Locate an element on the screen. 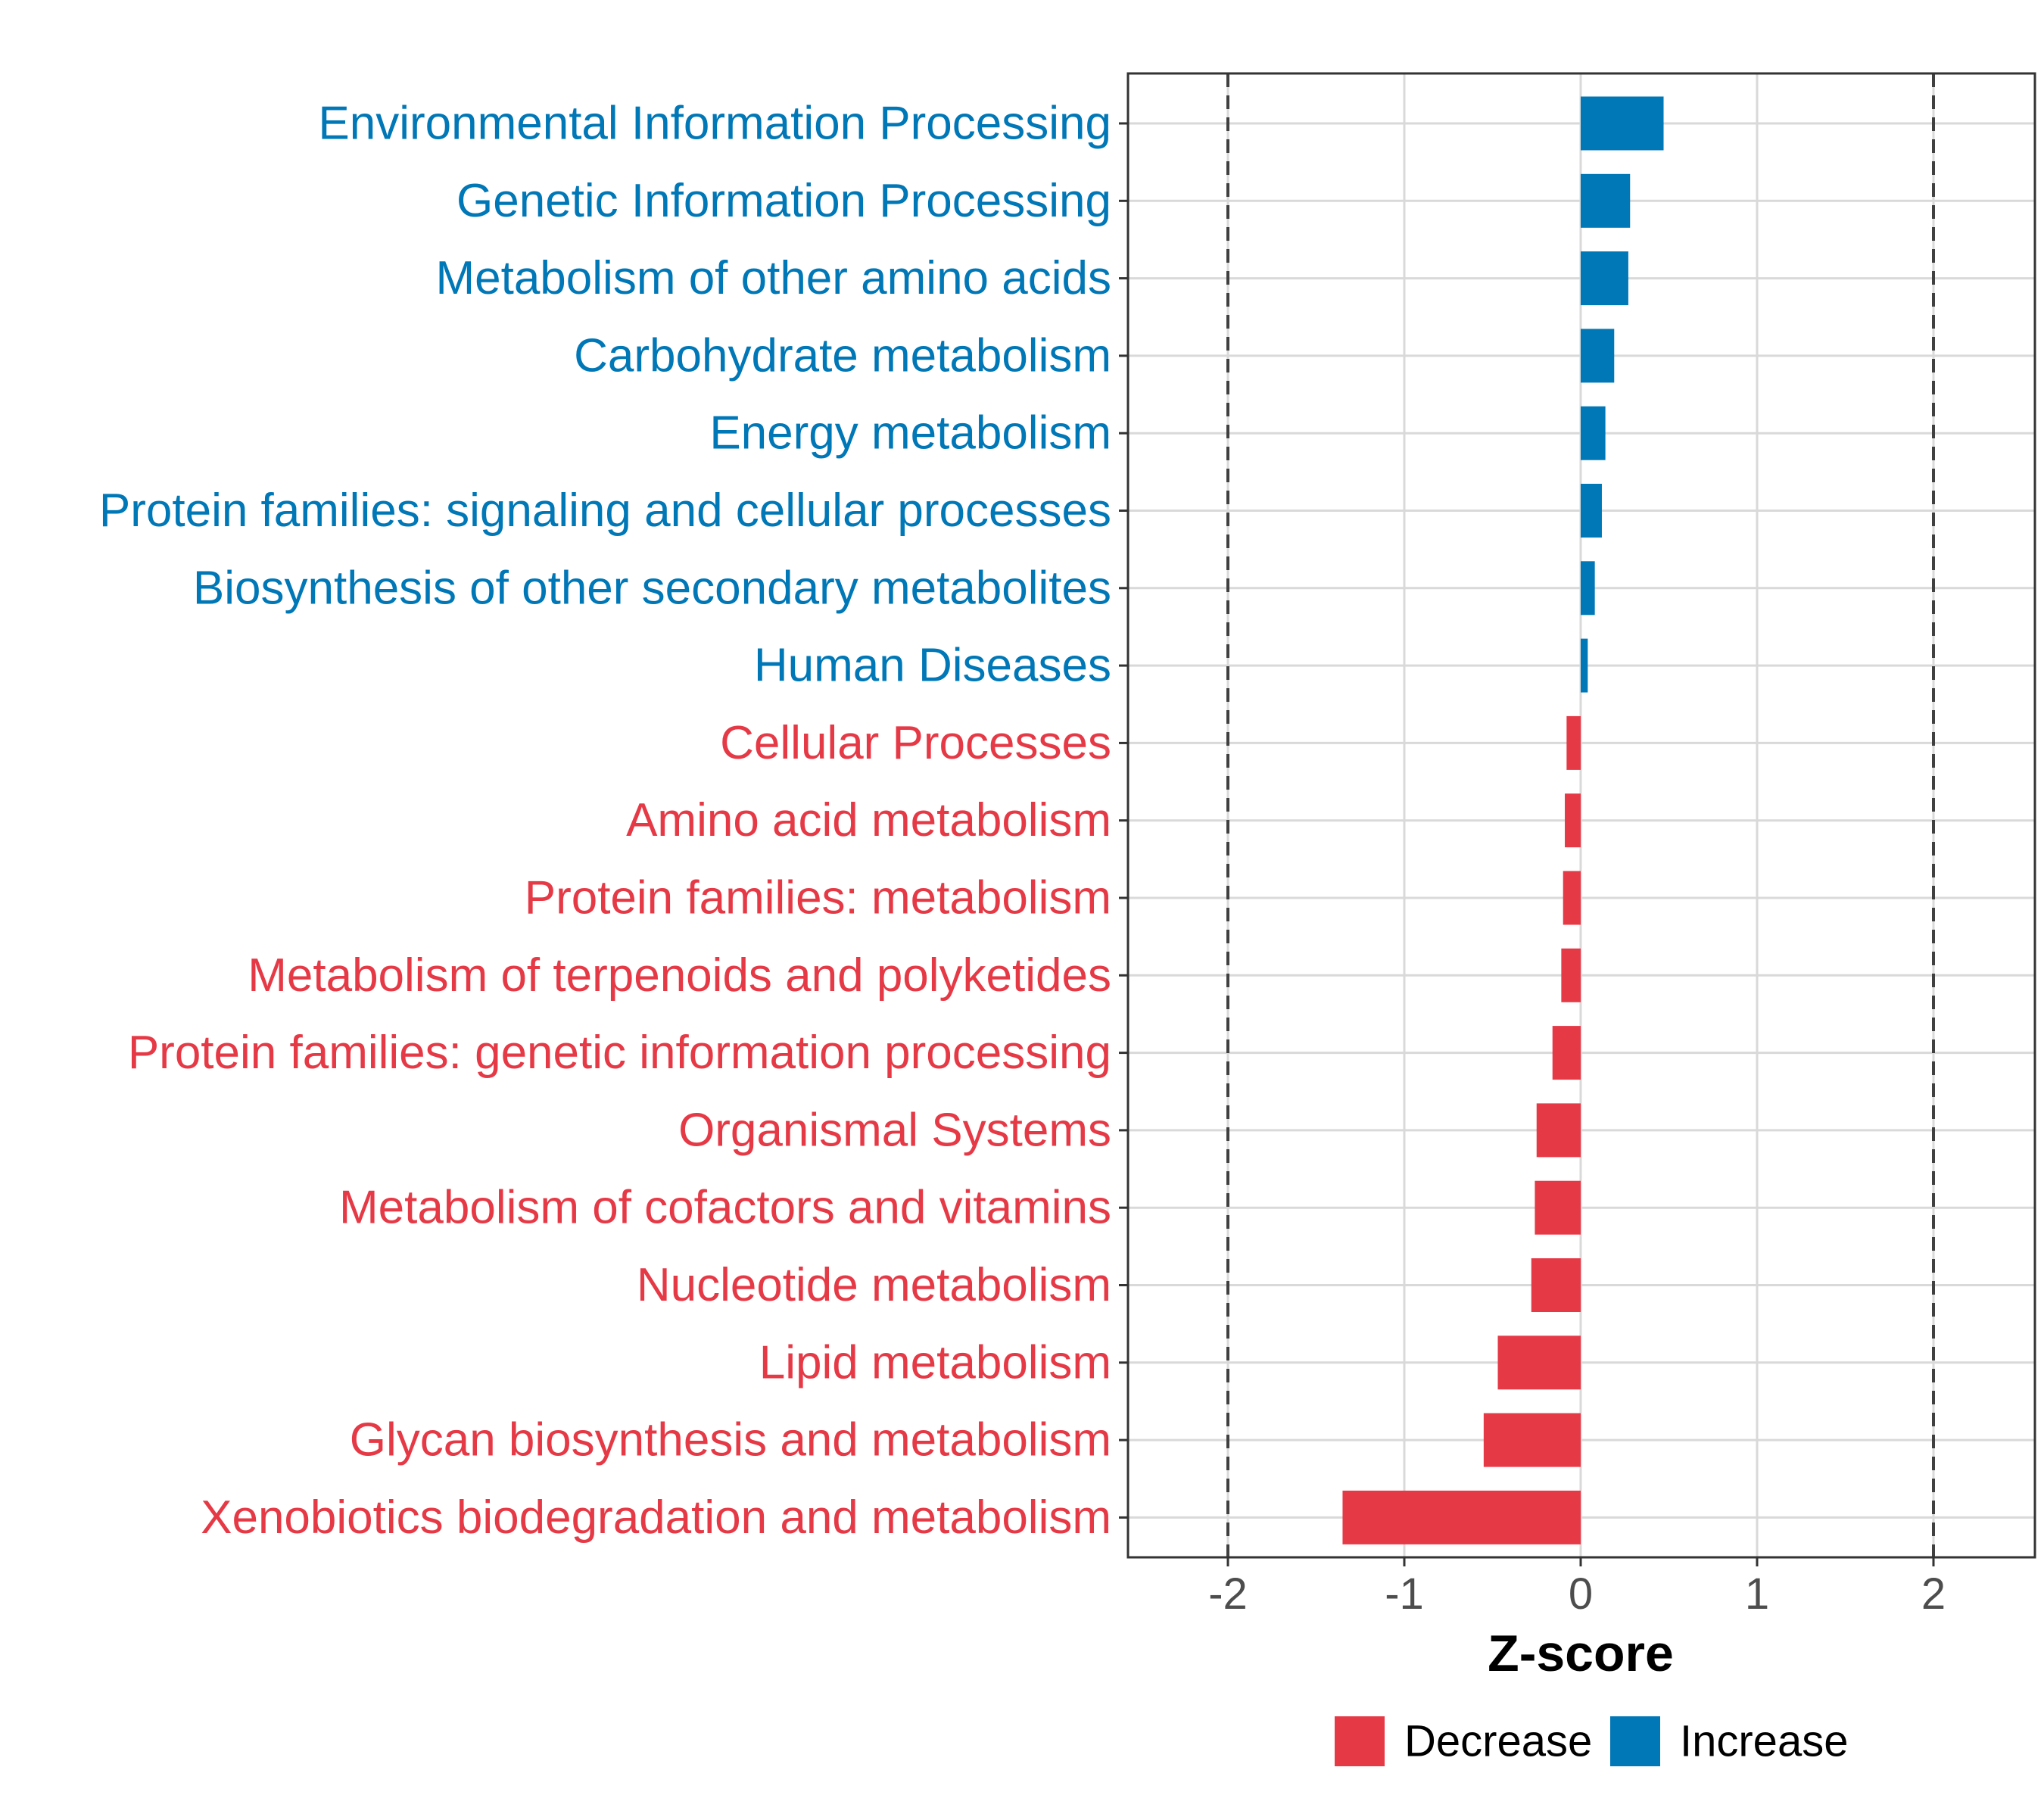  category-label: Metabolism of other amino acids is located at coordinates (773, 278).